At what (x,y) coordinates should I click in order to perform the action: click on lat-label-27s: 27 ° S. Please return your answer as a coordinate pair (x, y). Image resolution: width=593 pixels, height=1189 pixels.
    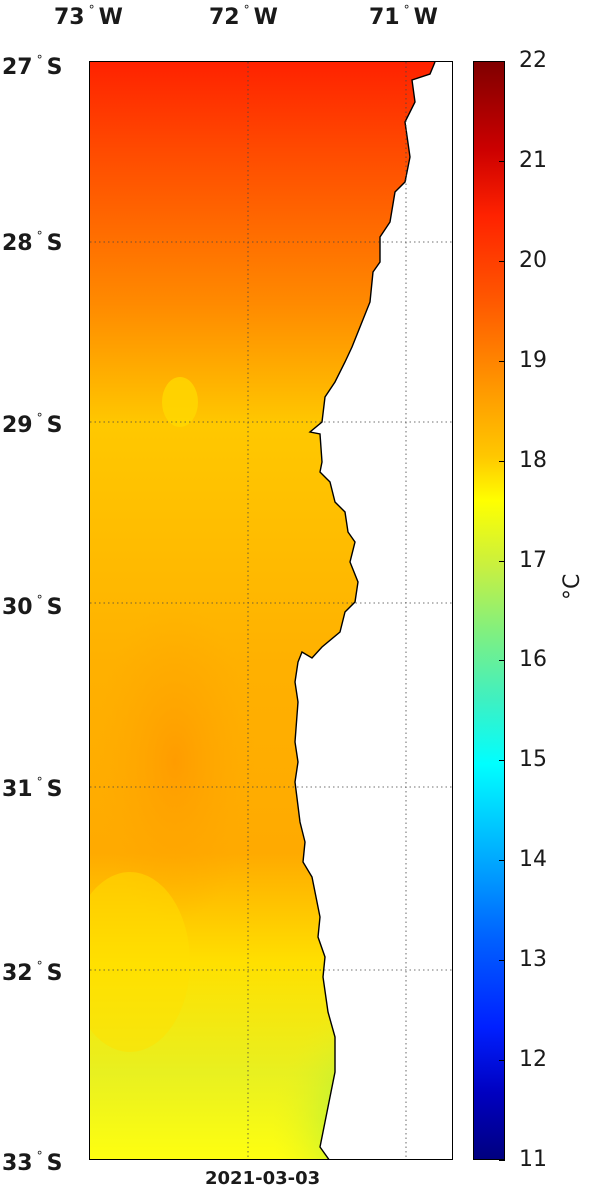
    Looking at the image, I should click on (32, 66).